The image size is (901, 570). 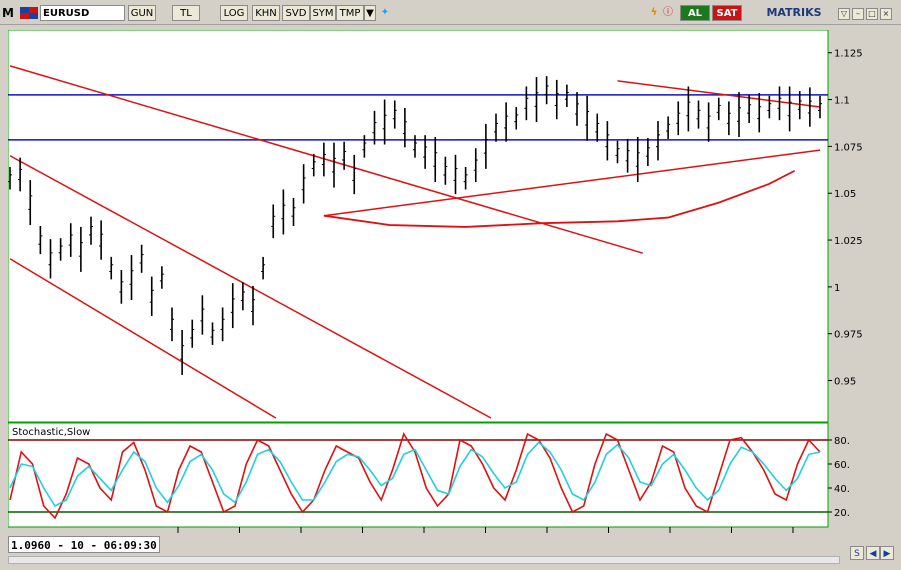 I want to click on stoch-k-line, so click(x=415, y=476).